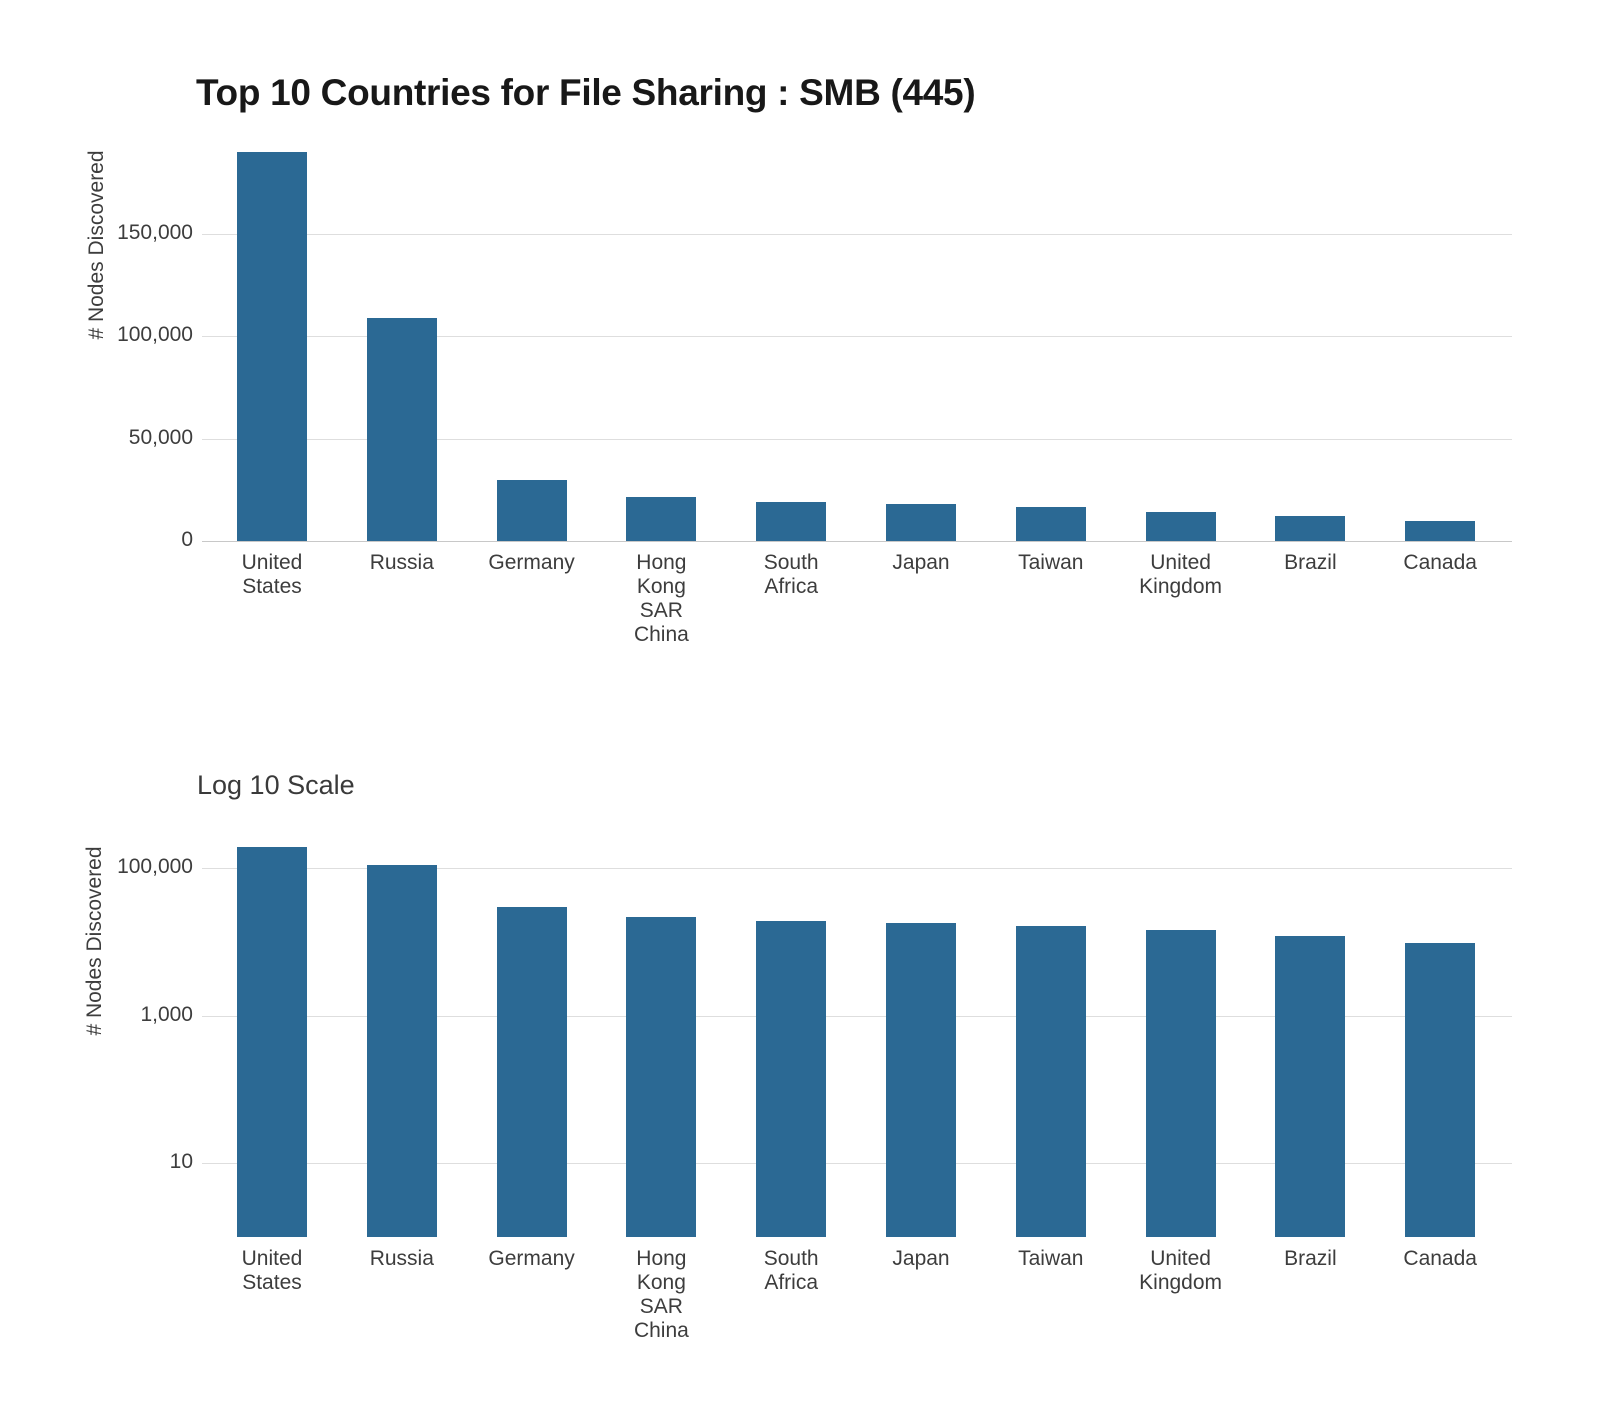  I want to click on y-tick-label-1-000: 1,000, so click(166, 1014).